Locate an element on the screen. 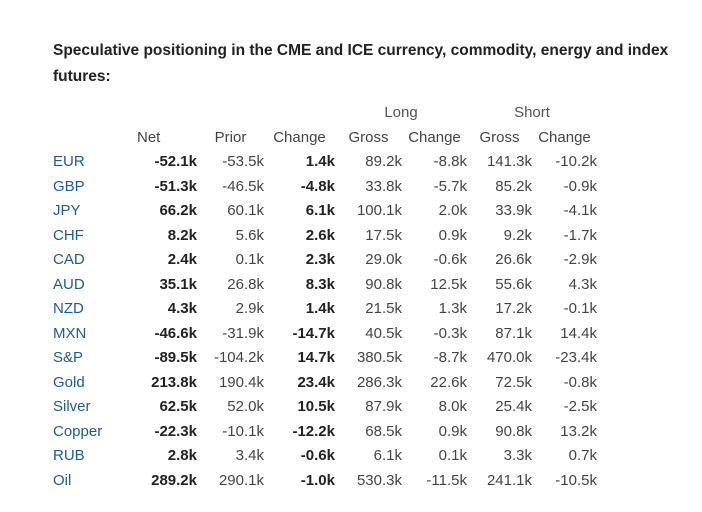 Image resolution: width=702 pixels, height=512 pixels. net-cell: 66.2k is located at coordinates (178, 211).